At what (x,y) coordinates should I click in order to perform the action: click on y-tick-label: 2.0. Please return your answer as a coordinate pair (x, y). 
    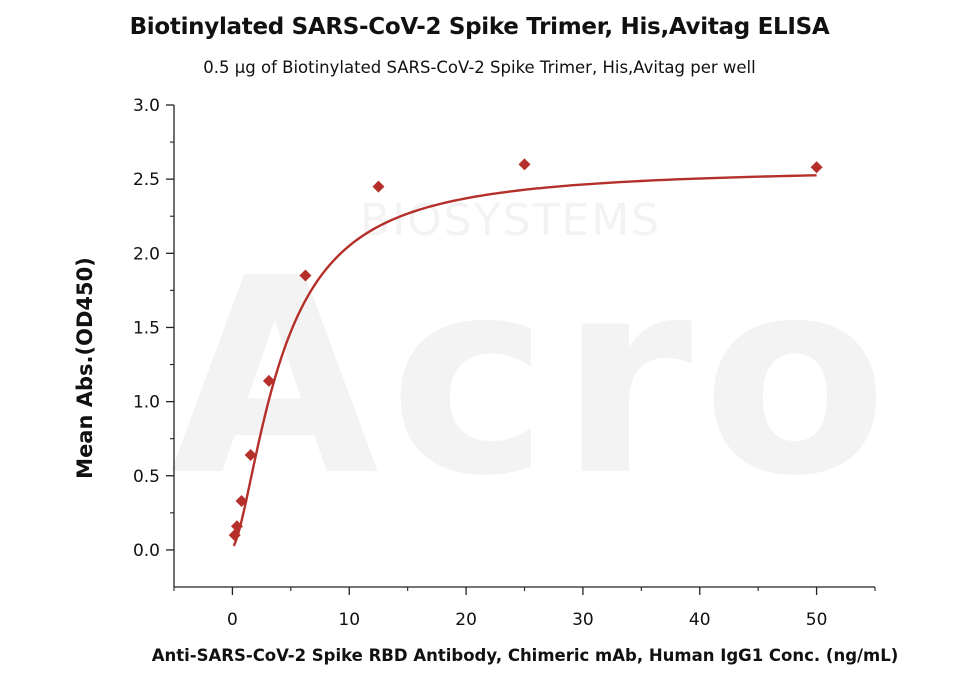
    Looking at the image, I should click on (146, 254).